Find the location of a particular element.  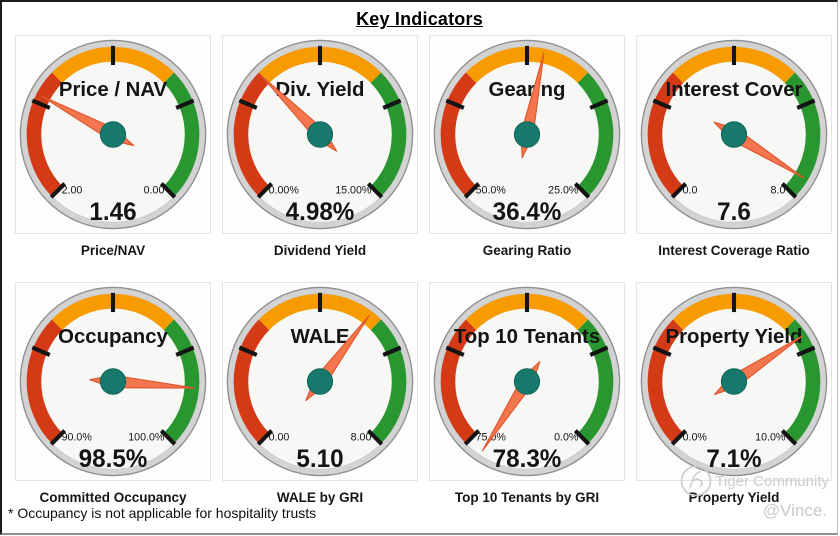

svg-text: 10.0% is located at coordinates (770, 438).